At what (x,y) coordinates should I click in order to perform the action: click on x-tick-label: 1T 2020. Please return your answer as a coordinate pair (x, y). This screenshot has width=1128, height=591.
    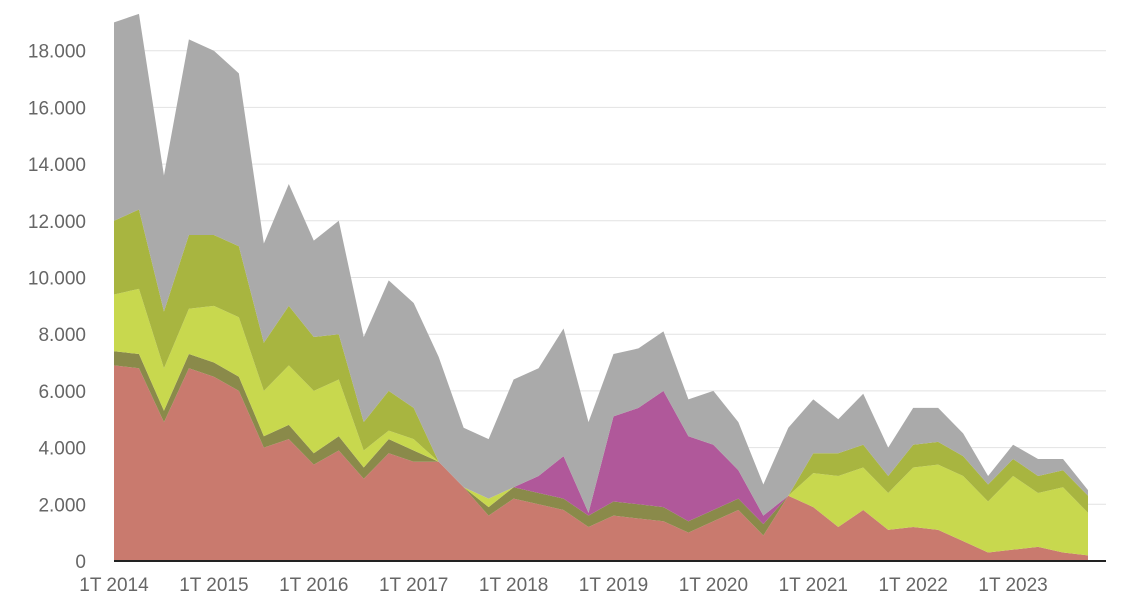
    Looking at the image, I should click on (713, 583).